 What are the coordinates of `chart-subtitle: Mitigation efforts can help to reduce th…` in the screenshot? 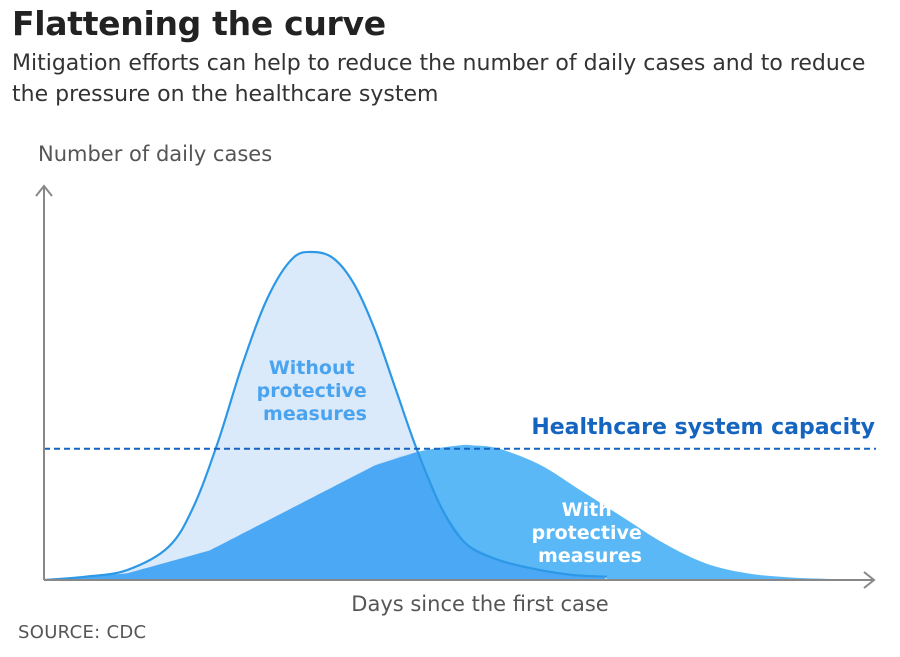 It's located at (439, 79).